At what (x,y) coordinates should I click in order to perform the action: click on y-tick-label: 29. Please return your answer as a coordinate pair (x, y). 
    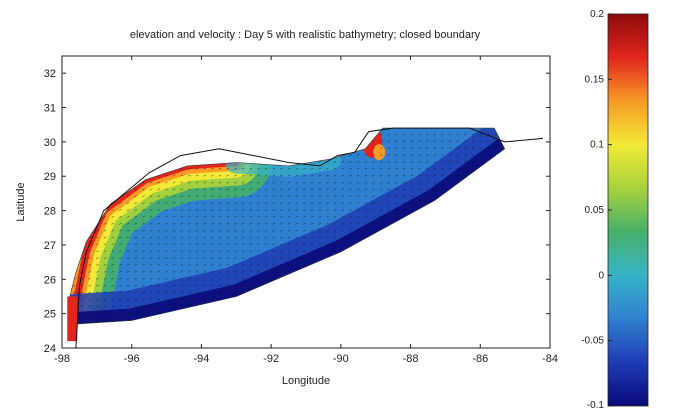
    Looking at the image, I should click on (50, 177).